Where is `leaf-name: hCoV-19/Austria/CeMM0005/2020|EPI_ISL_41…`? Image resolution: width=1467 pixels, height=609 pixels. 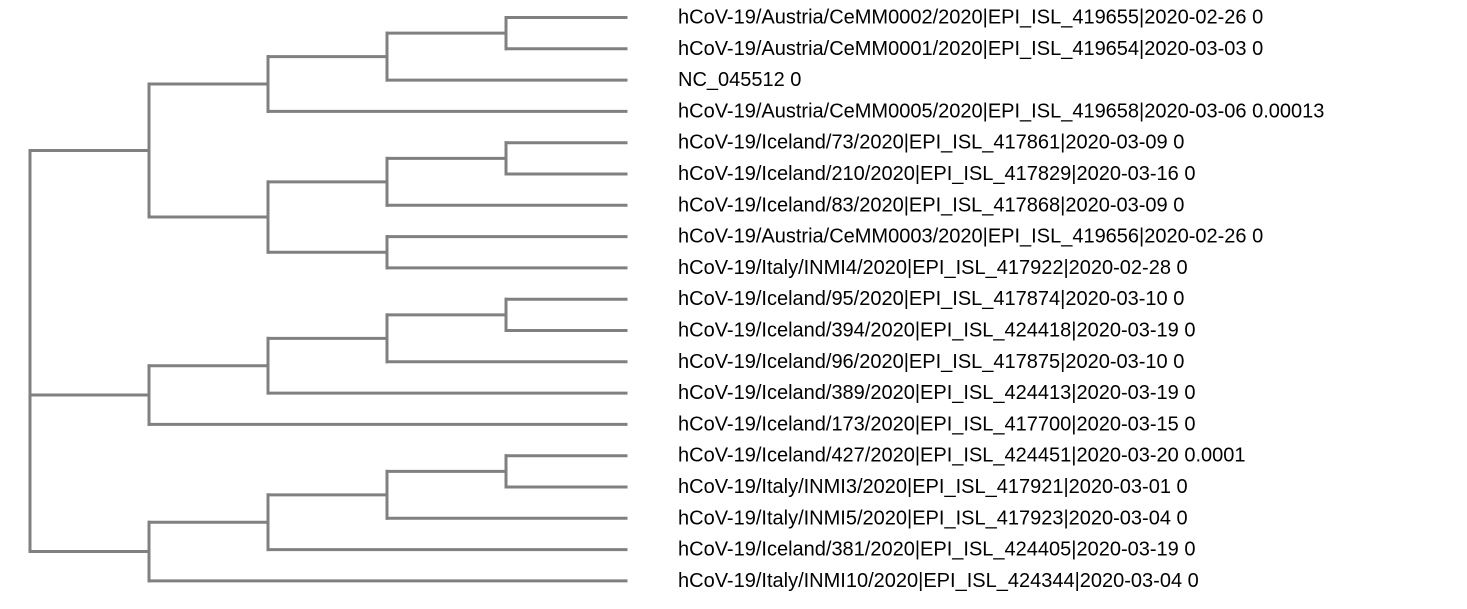 leaf-name: hCoV-19/Austria/CeMM0005/2020|EPI_ISL_41… is located at coordinates (962, 111).